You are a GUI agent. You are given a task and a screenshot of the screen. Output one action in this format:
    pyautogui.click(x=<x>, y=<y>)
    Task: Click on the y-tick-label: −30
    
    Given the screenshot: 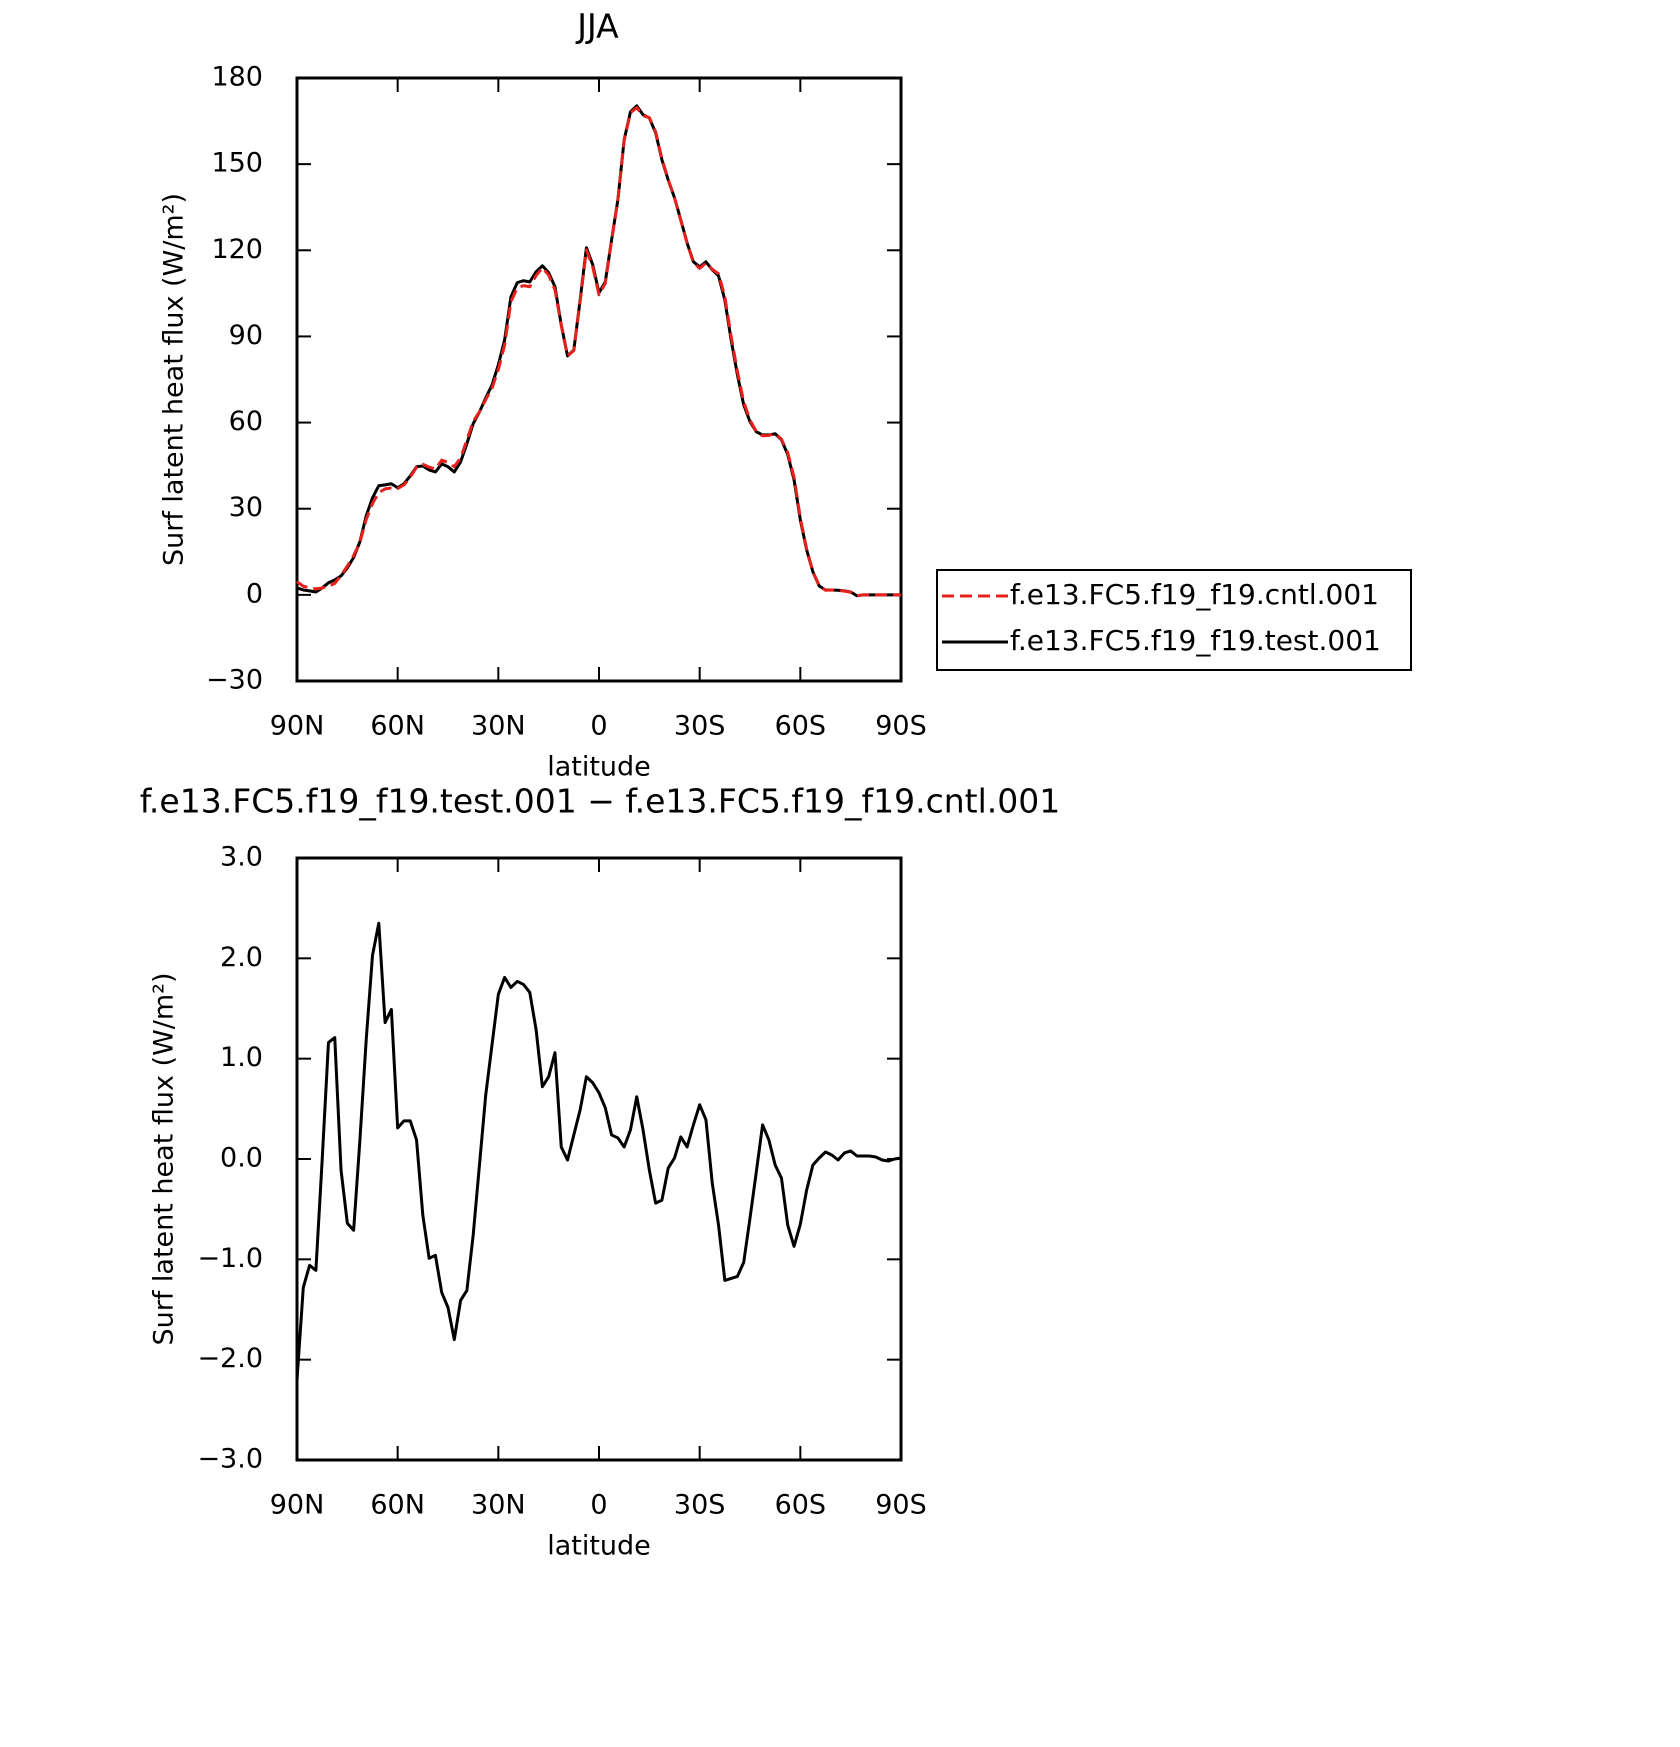 What is the action you would take?
    pyautogui.click(x=234, y=680)
    